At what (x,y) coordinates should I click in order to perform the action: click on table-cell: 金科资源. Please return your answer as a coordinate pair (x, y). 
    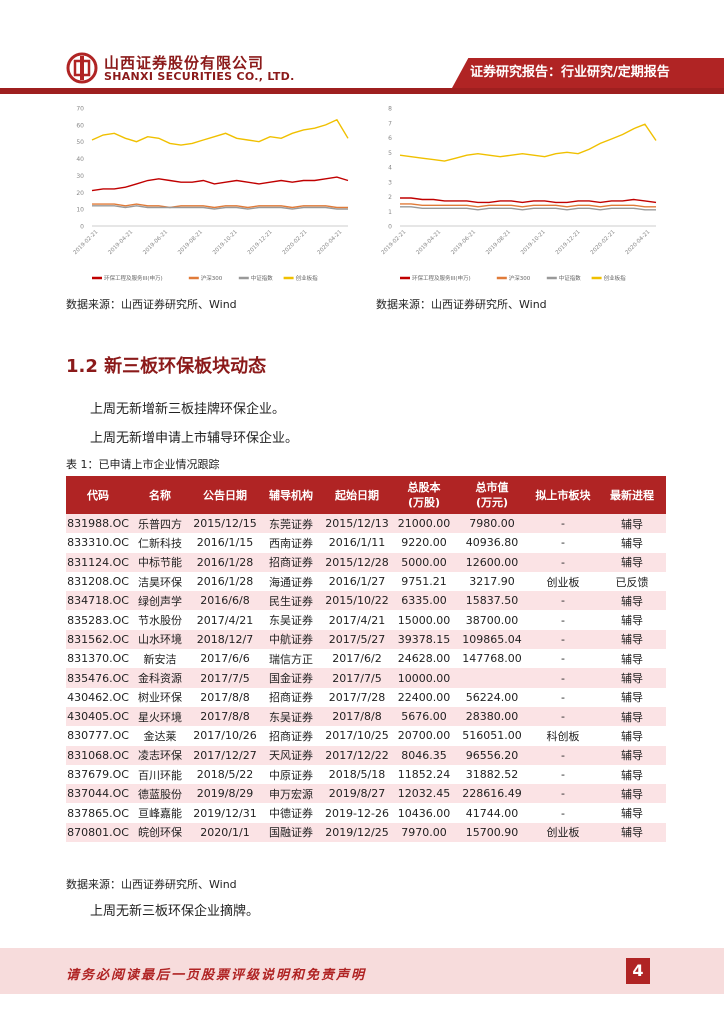
    Looking at the image, I should click on (160, 678).